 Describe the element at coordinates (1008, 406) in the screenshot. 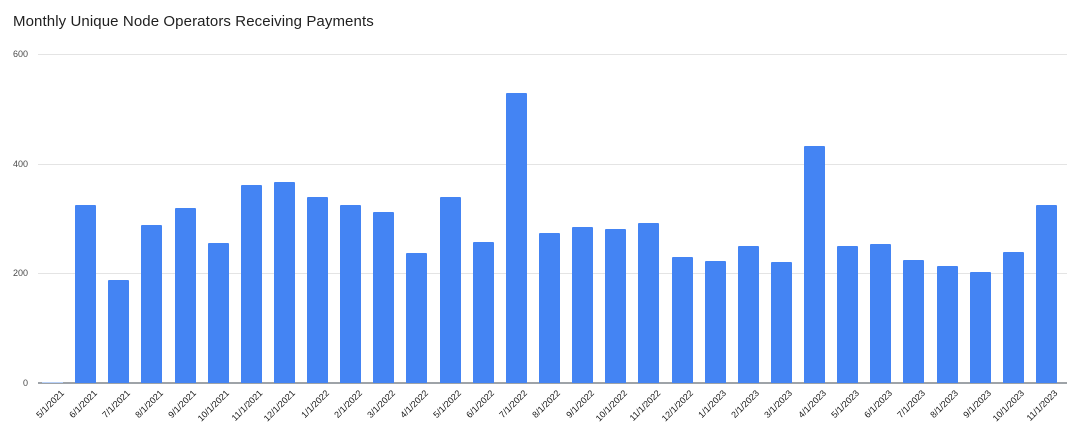

I see `x-axis-tick-label: 10/1/2023` at that location.